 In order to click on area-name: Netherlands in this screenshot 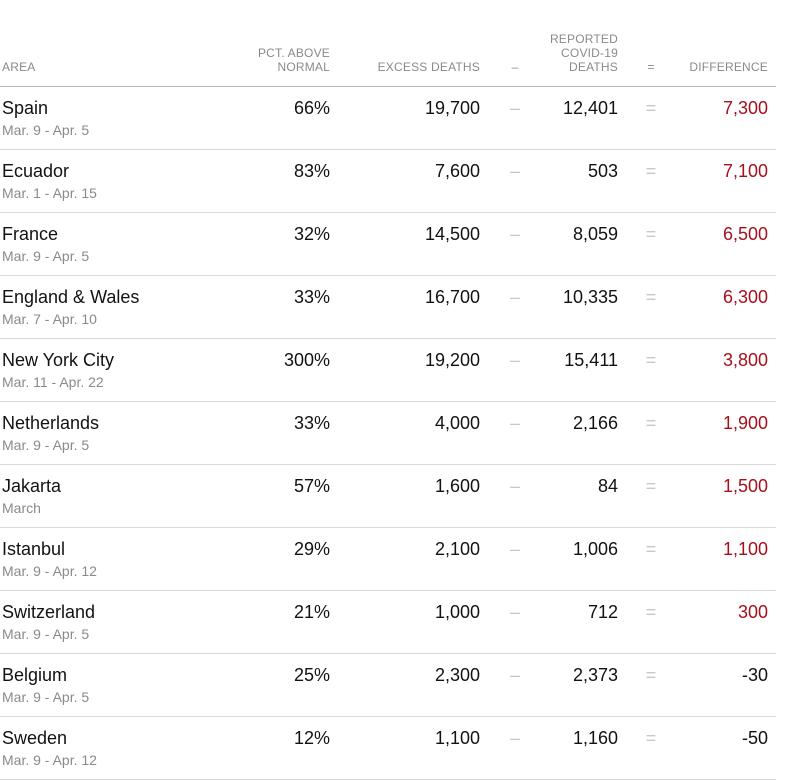, I will do `click(51, 423)`.